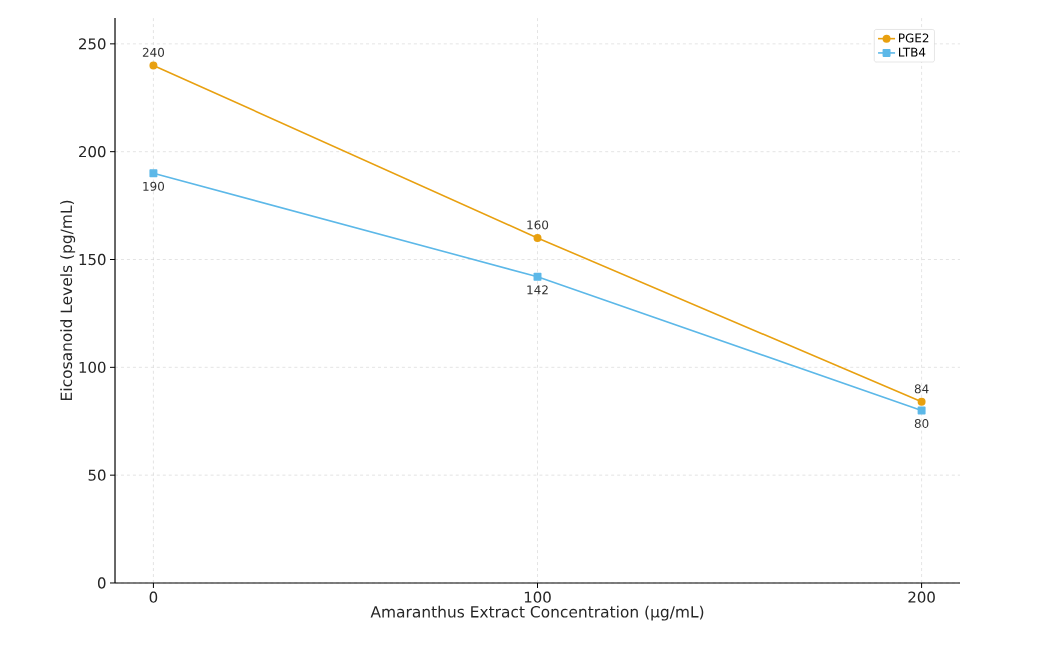 Image resolution: width=1054 pixels, height=648 pixels. I want to click on legend-label: LTB4, so click(912, 52).